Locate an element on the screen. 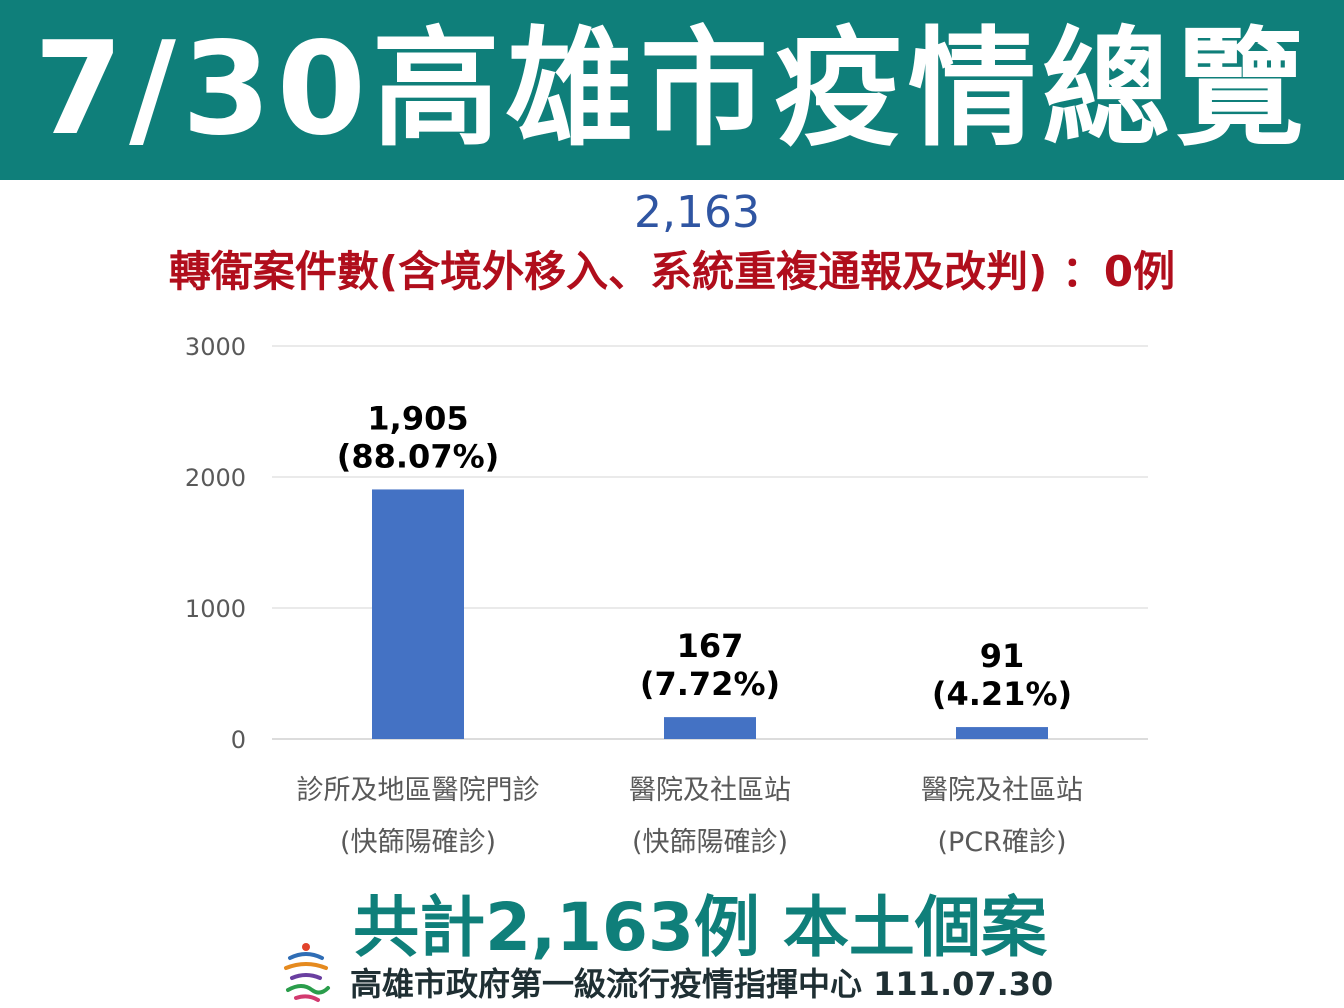  y-tick-label: 1000 is located at coordinates (215, 609).